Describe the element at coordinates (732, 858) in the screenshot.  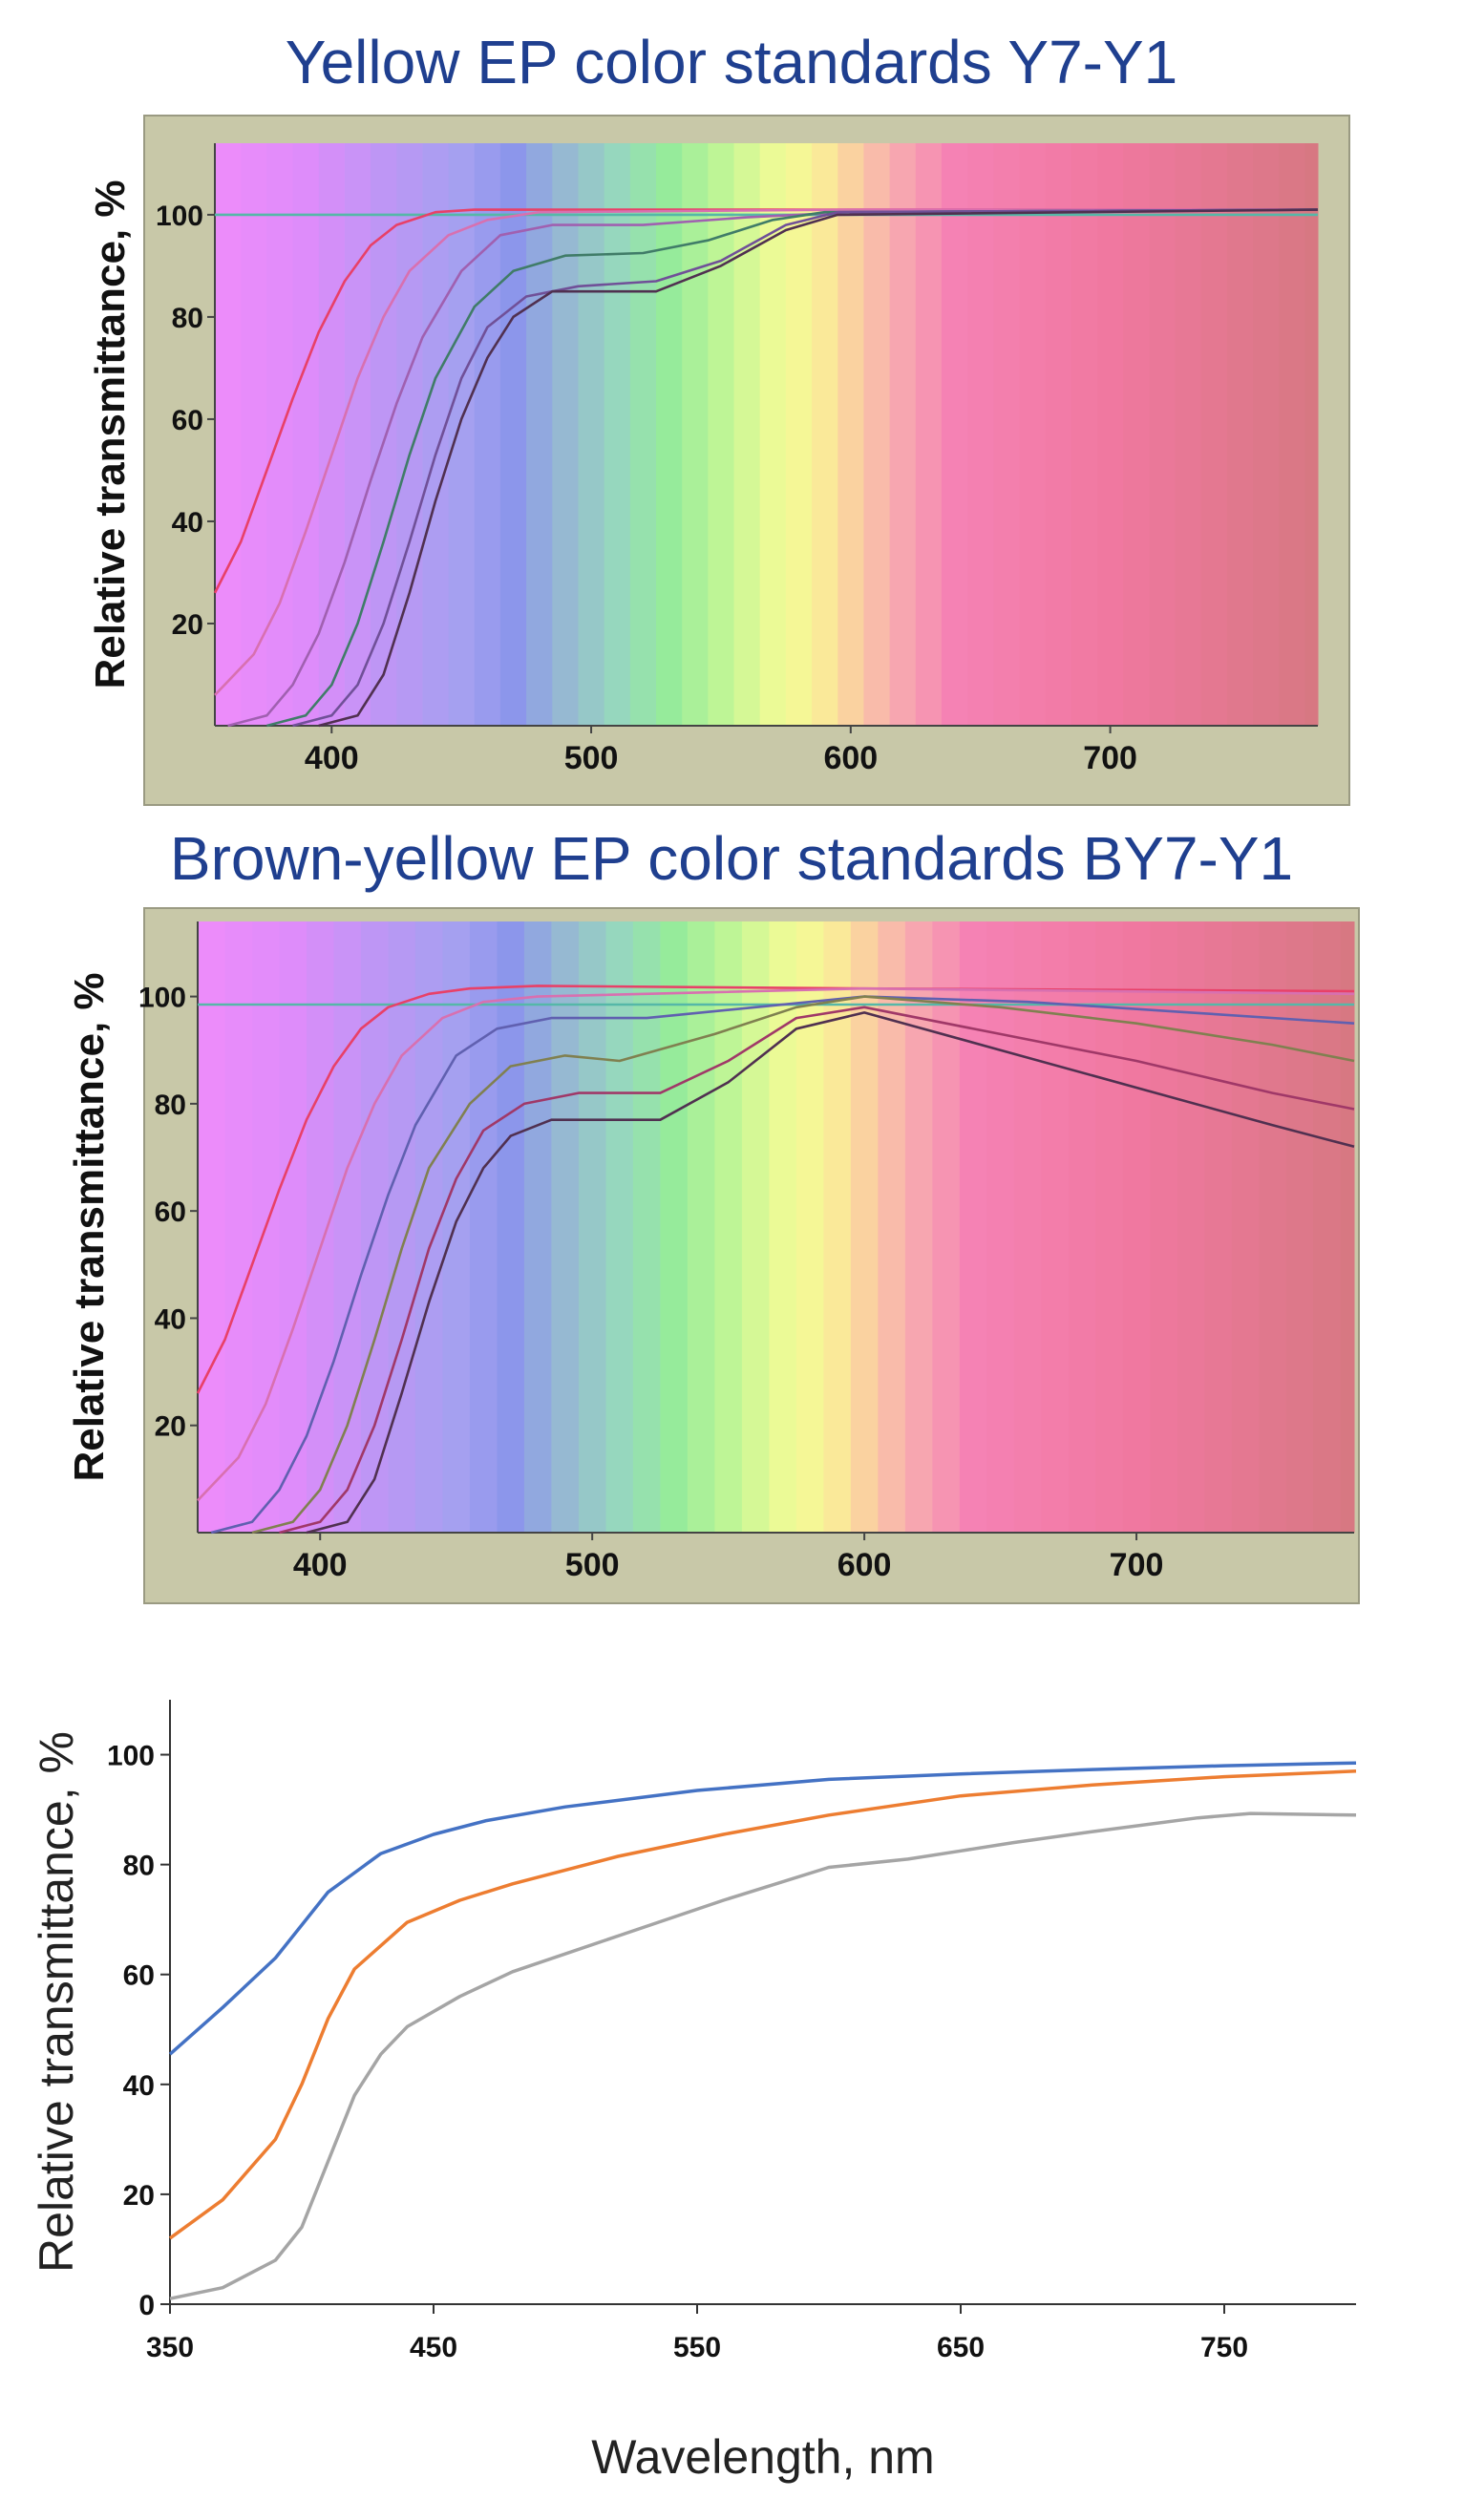
I see `chart2-title: Brown-yellow EP color standards BY7-Y1` at that location.